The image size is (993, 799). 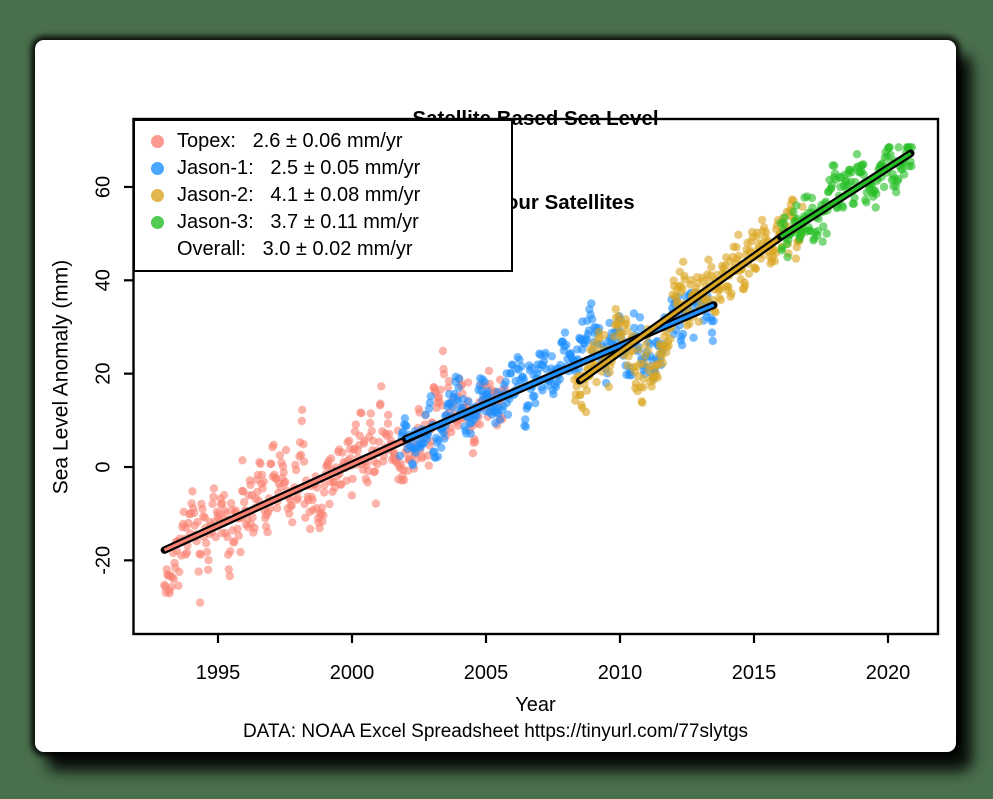 What do you see at coordinates (620, 673) in the screenshot?
I see `x-tick-label: 2010` at bounding box center [620, 673].